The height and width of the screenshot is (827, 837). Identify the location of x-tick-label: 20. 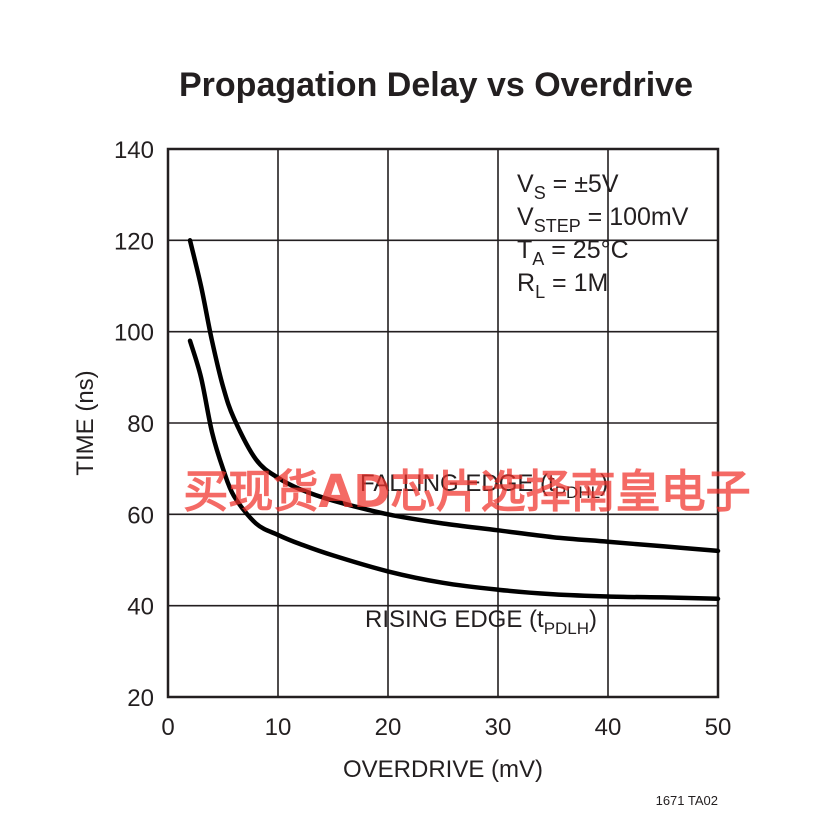
(388, 727).